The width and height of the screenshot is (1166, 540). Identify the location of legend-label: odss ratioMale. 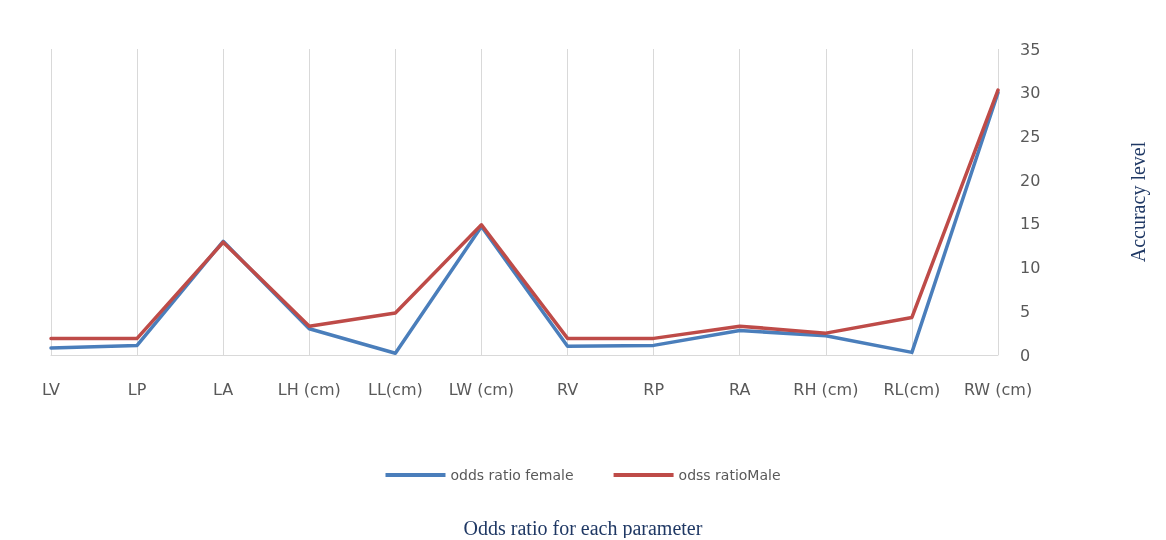
(729, 475).